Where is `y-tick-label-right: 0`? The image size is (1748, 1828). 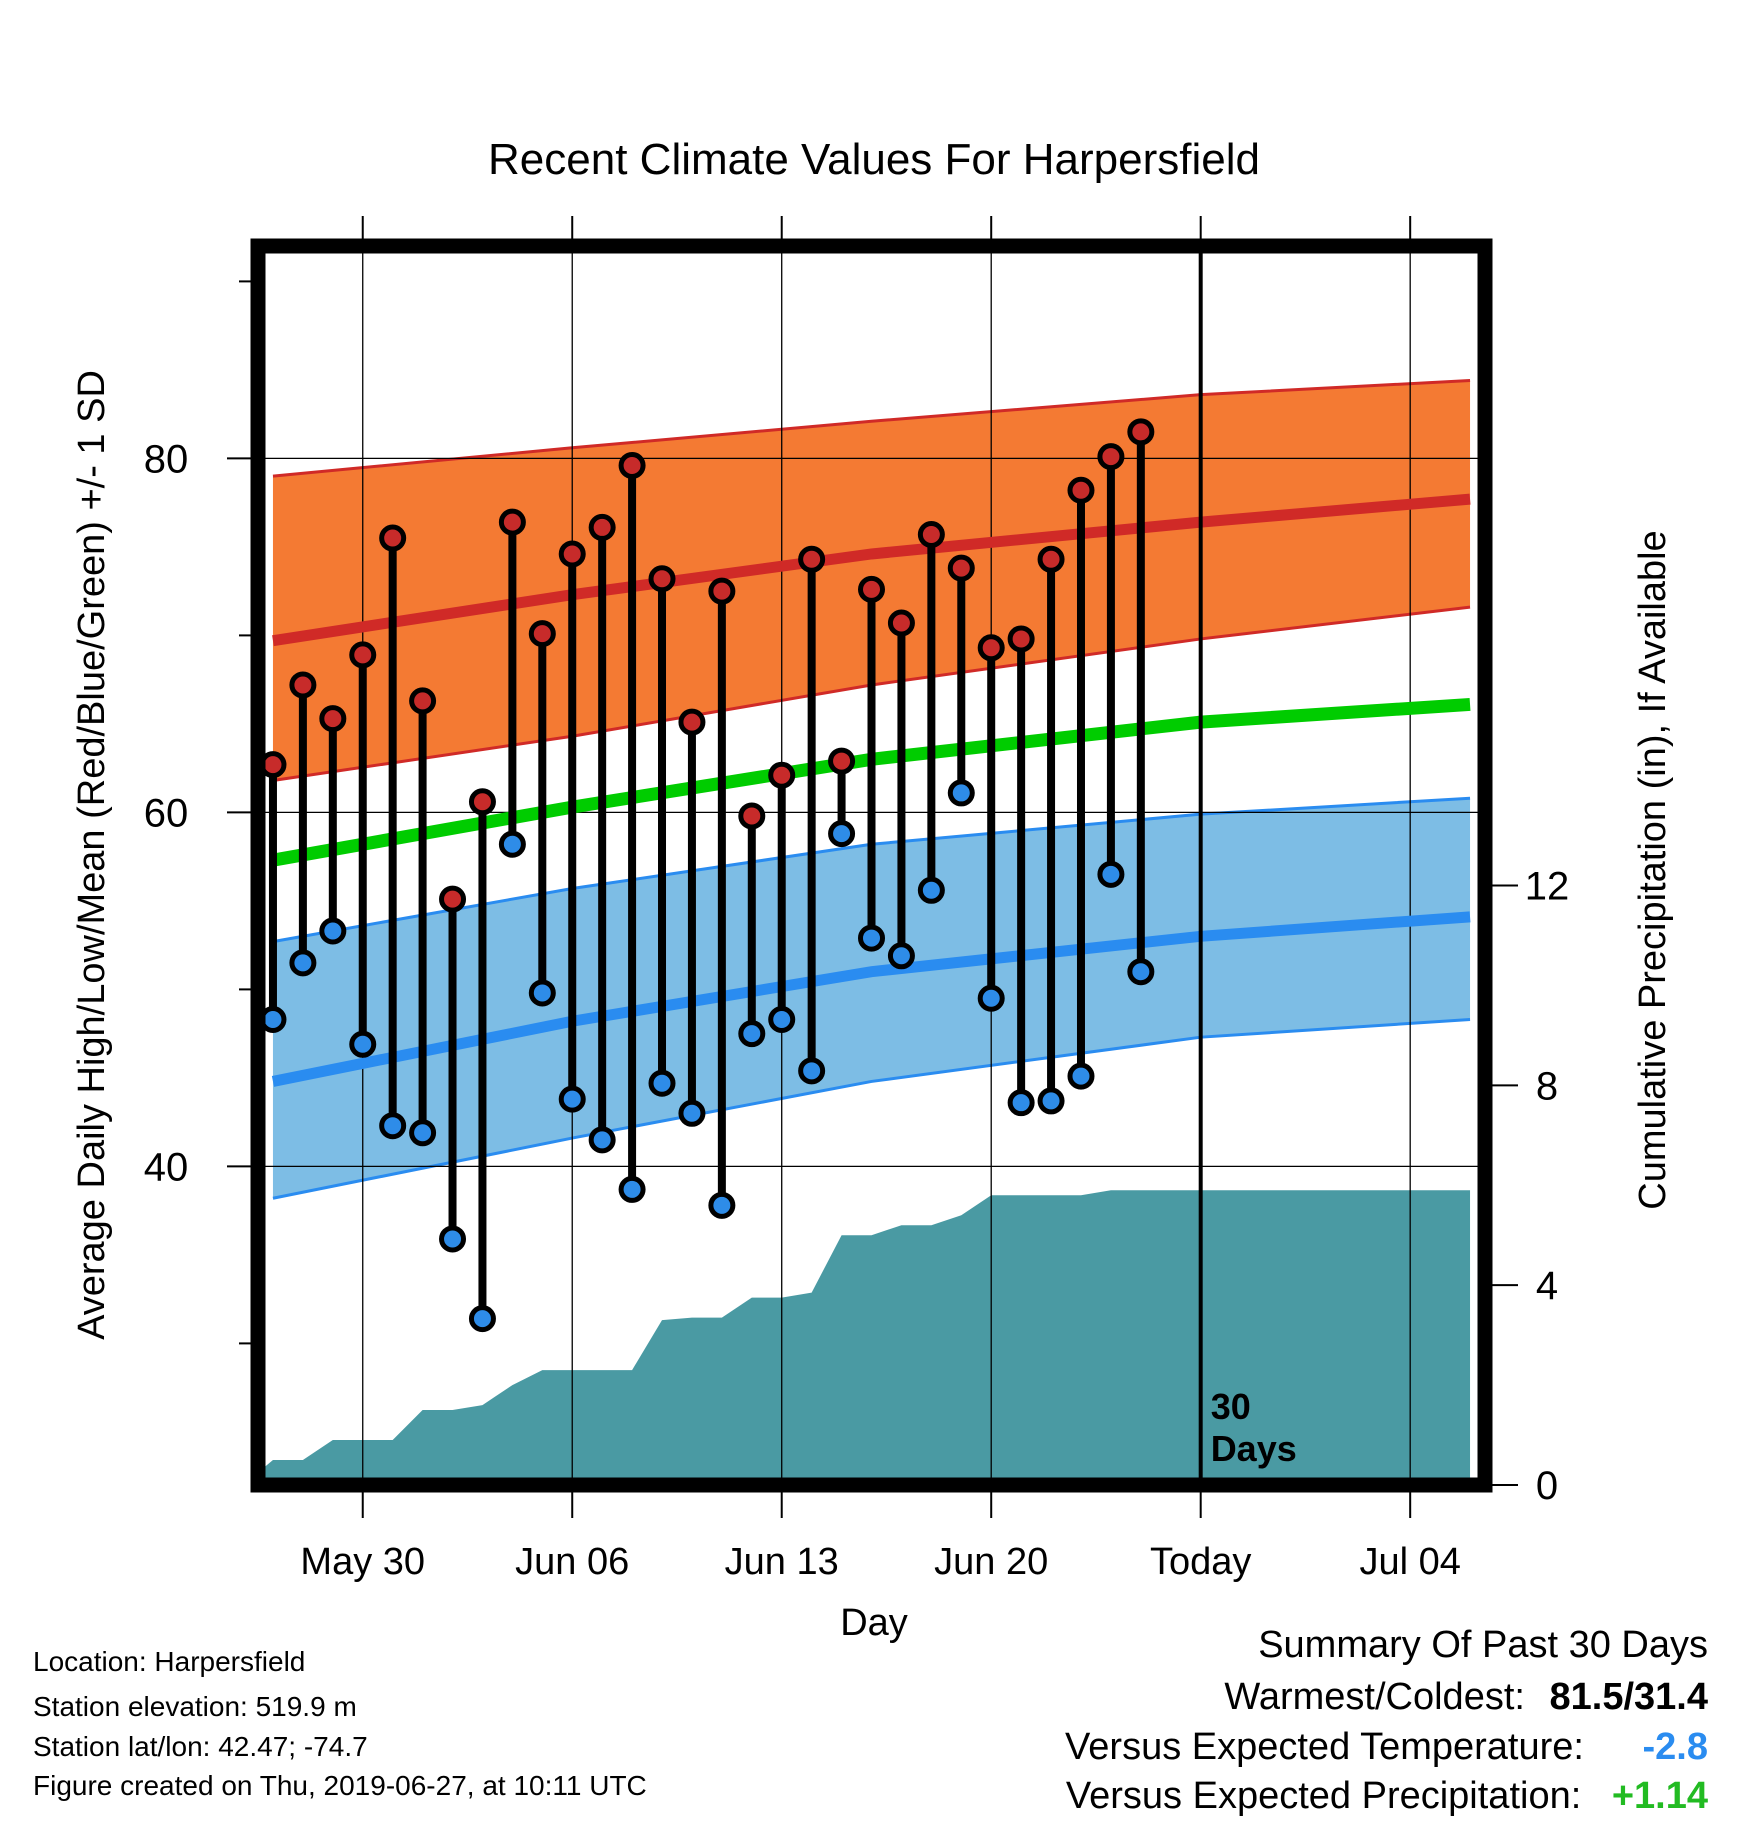 y-tick-label-right: 0 is located at coordinates (1547, 1486).